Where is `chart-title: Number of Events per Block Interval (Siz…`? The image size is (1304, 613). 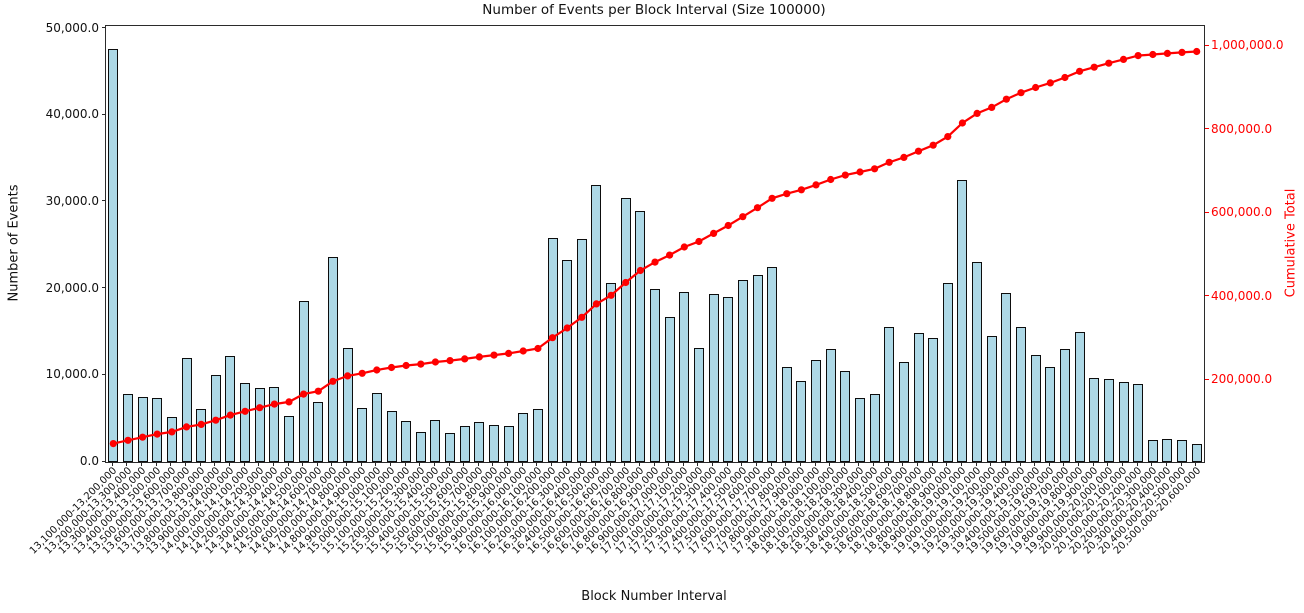
chart-title: Number of Events per Block Interval (Siz… is located at coordinates (654, 10).